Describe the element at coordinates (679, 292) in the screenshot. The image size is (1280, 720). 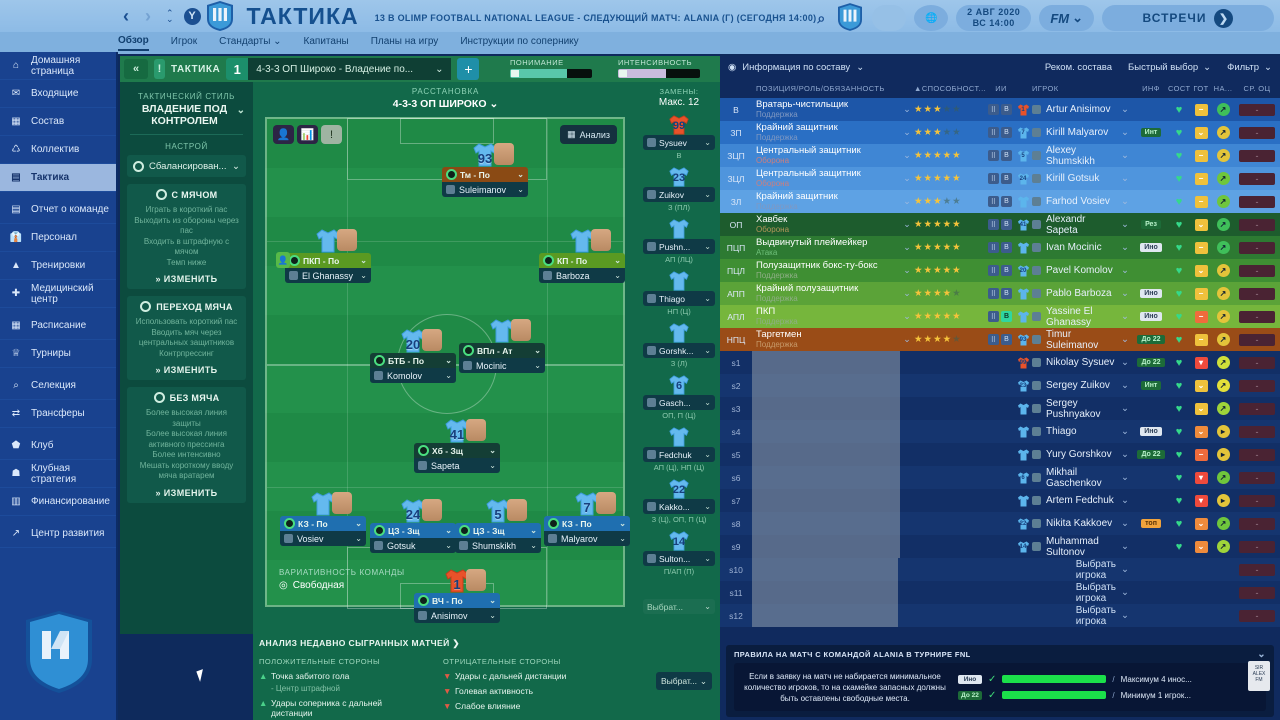
I see `substitute-4: Thiago ⌄ НП (Ц)` at that location.